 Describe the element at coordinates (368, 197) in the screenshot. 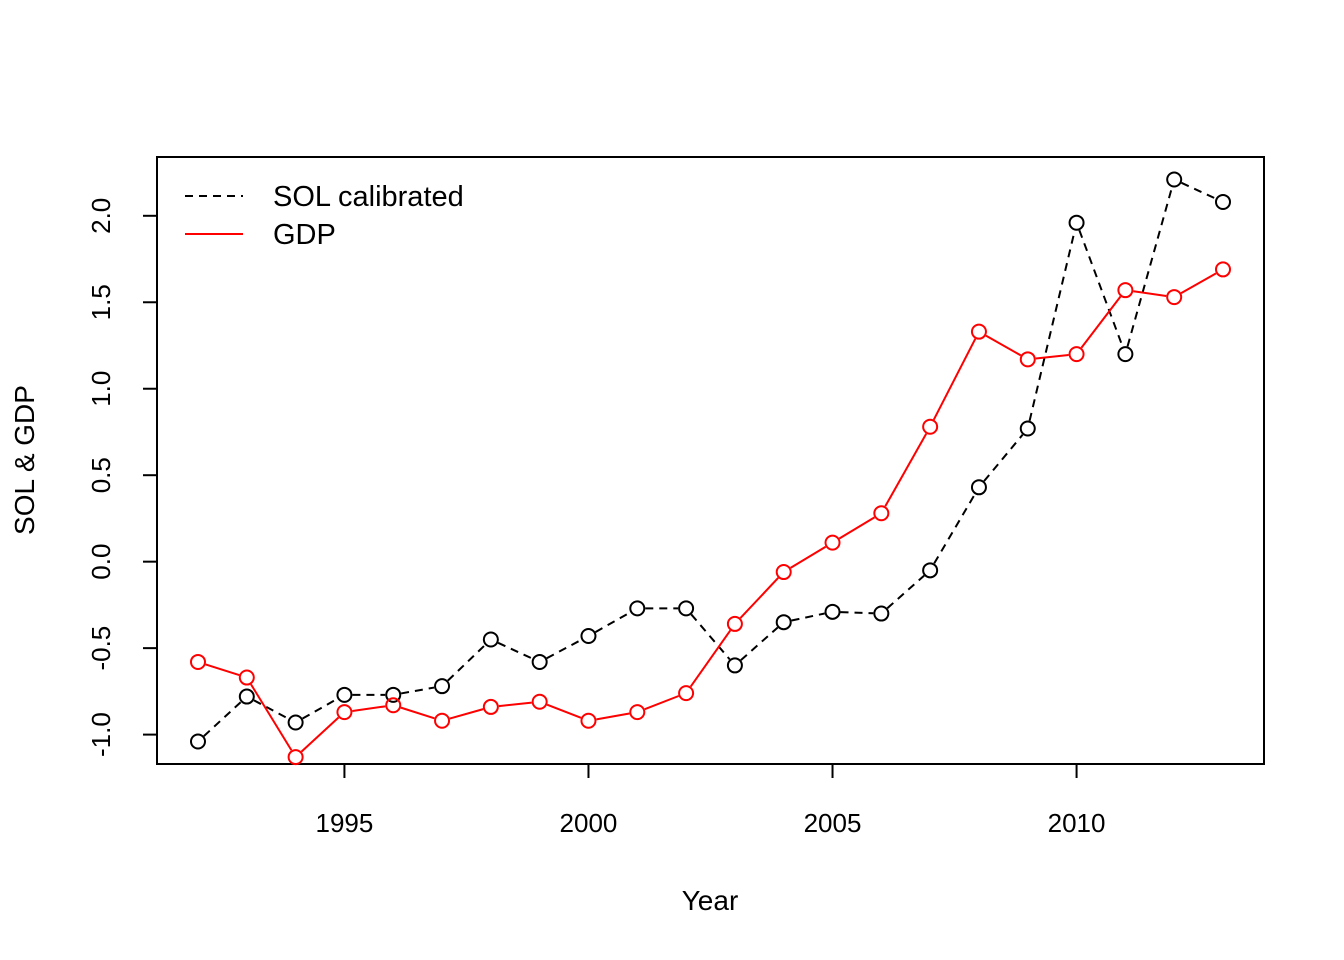

I see `legend-label-sol: SOL calibrated` at that location.